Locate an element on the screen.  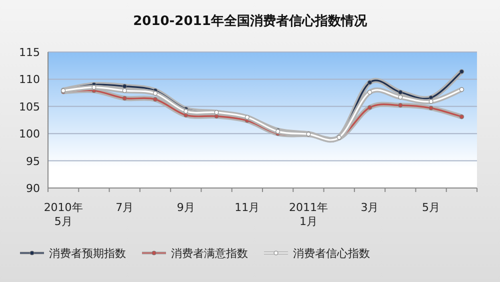
y-tick-label: 105 is located at coordinates (29, 107).